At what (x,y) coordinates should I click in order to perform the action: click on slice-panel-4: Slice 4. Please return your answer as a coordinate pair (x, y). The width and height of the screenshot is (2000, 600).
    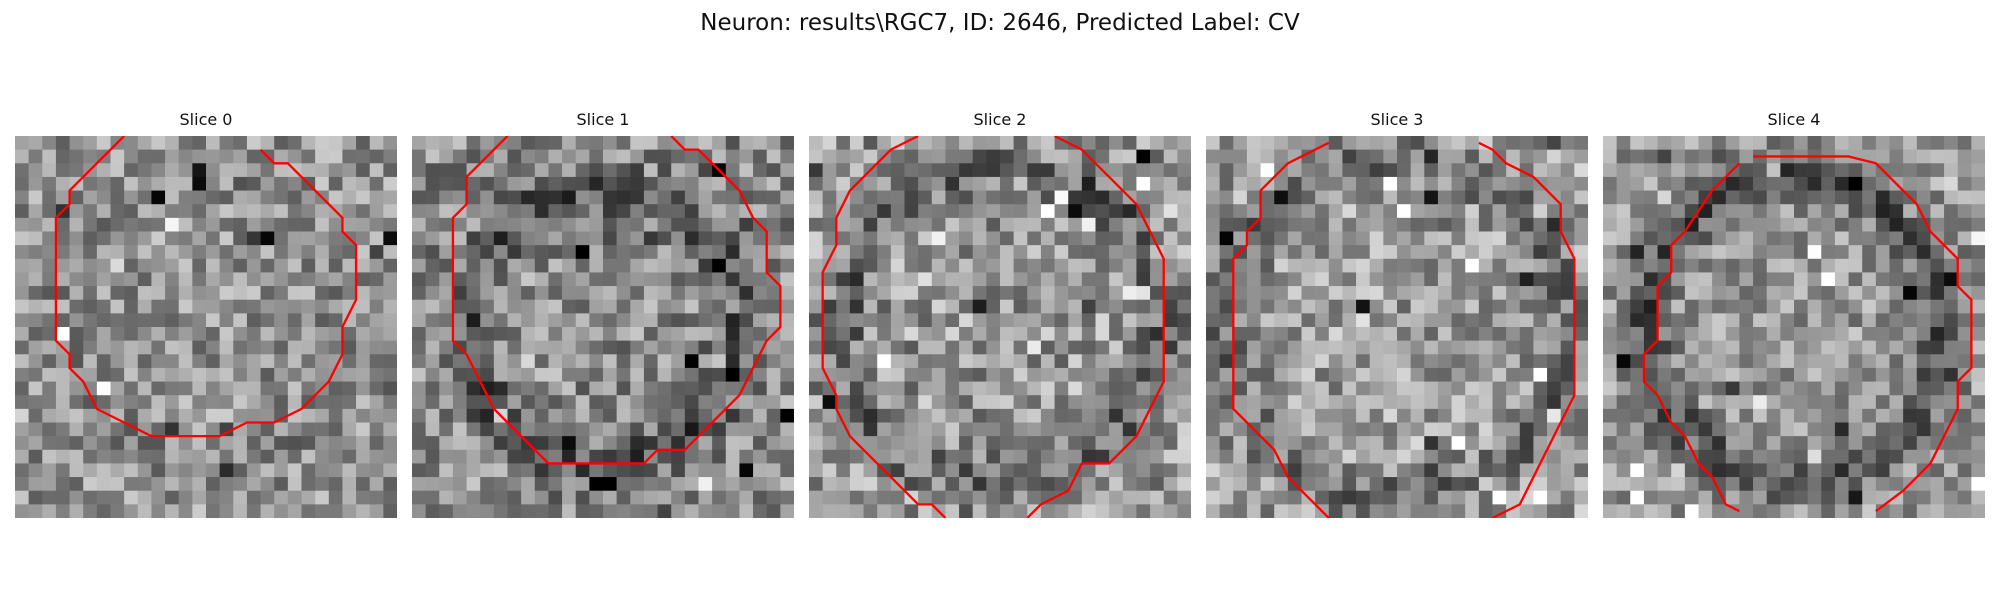
    Looking at the image, I should click on (1794, 313).